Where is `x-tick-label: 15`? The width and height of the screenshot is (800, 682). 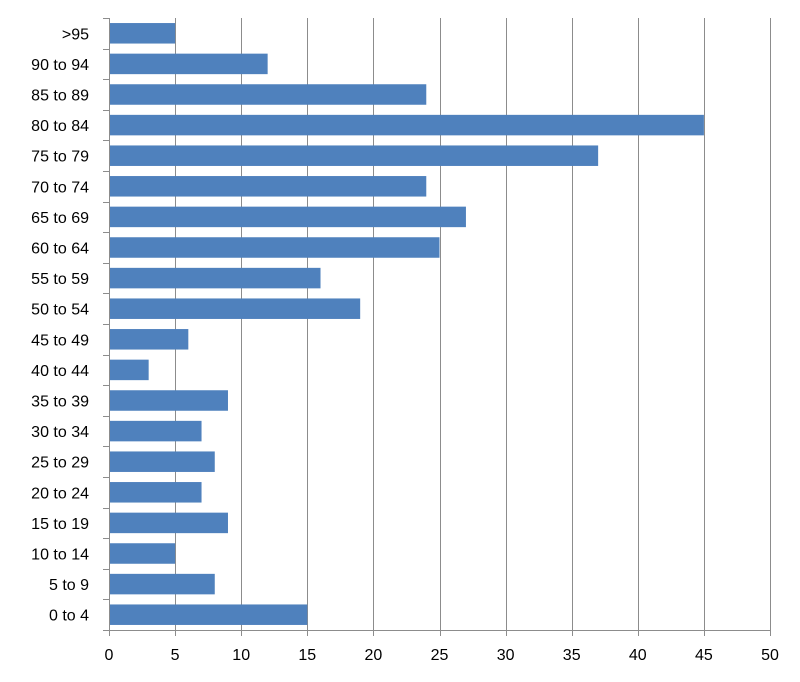
x-tick-label: 15 is located at coordinates (307, 655).